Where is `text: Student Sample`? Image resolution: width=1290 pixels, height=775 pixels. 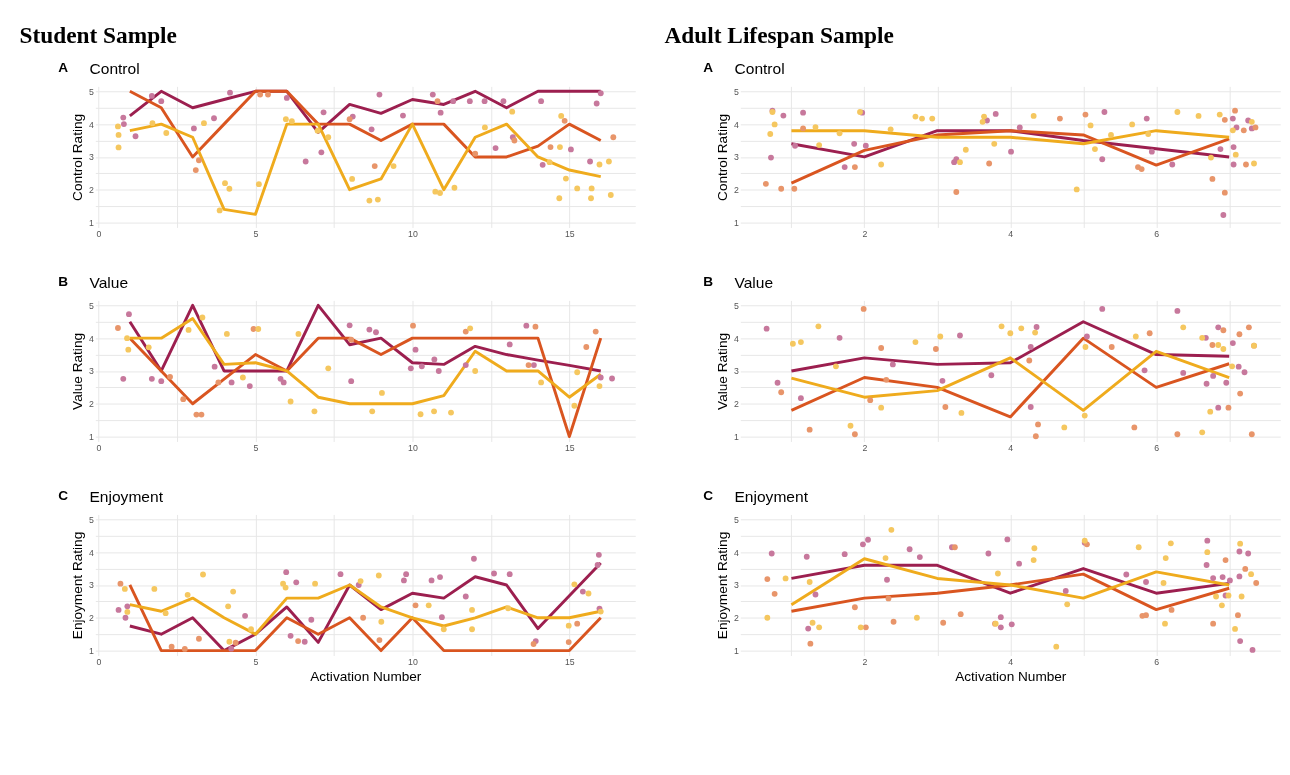 text: Student Sample is located at coordinates (98, 34).